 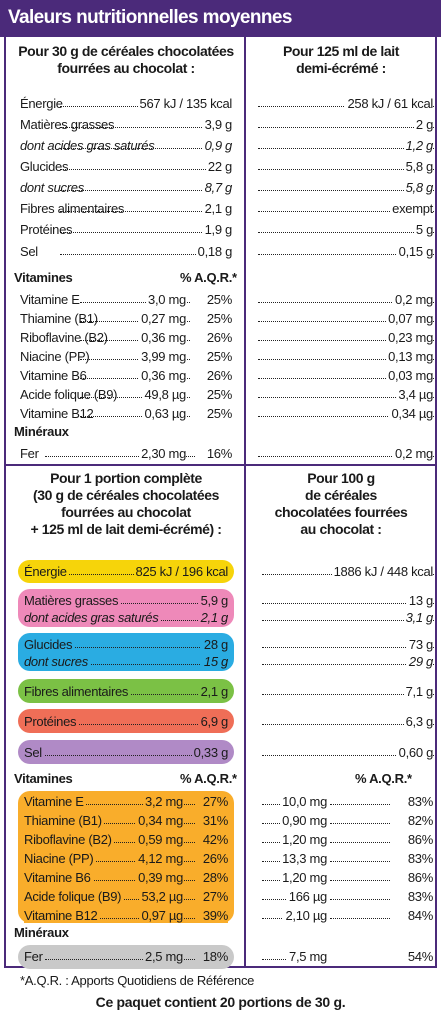 I want to click on vitamin-label: Niacine (PP), so click(x=55, y=356).